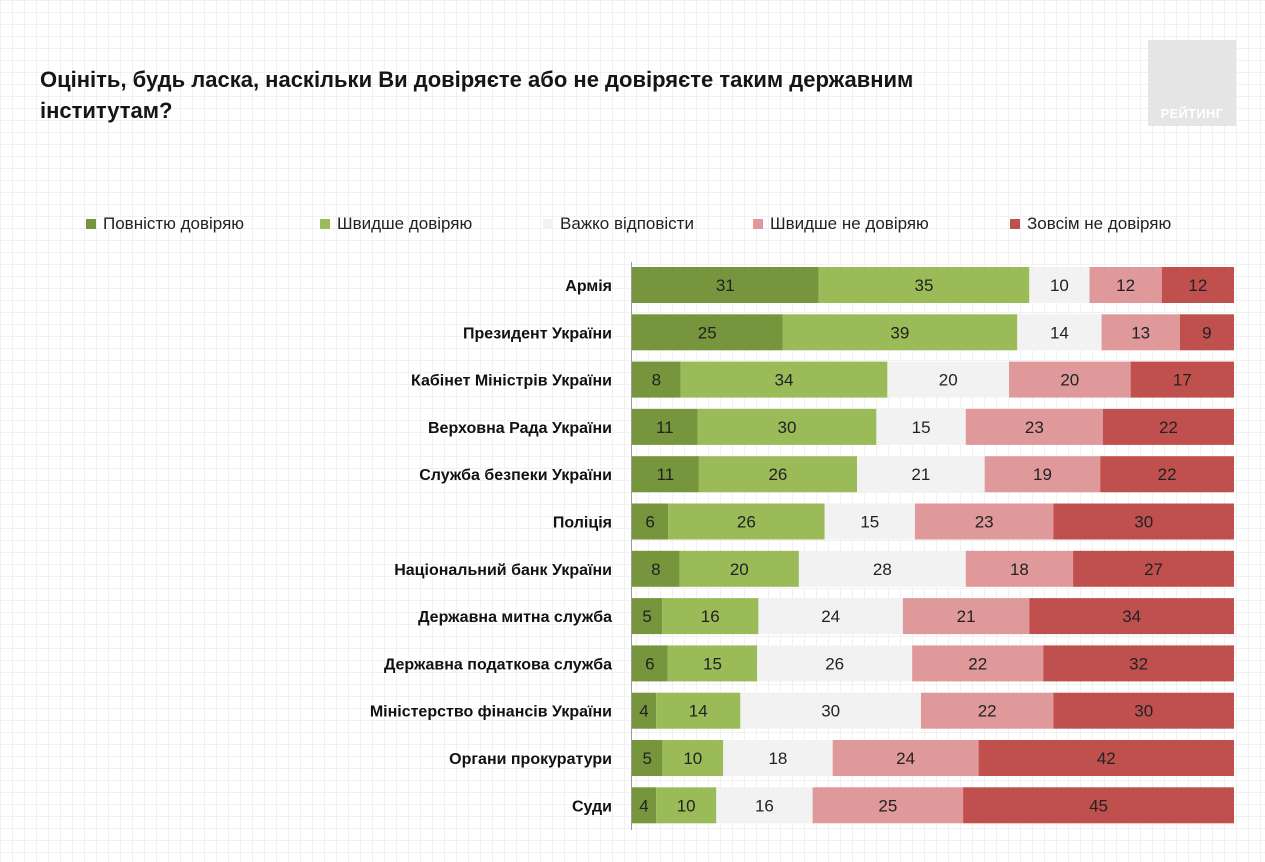 The image size is (1265, 862). I want to click on data-label-full-distrust: 34, so click(1131, 616).